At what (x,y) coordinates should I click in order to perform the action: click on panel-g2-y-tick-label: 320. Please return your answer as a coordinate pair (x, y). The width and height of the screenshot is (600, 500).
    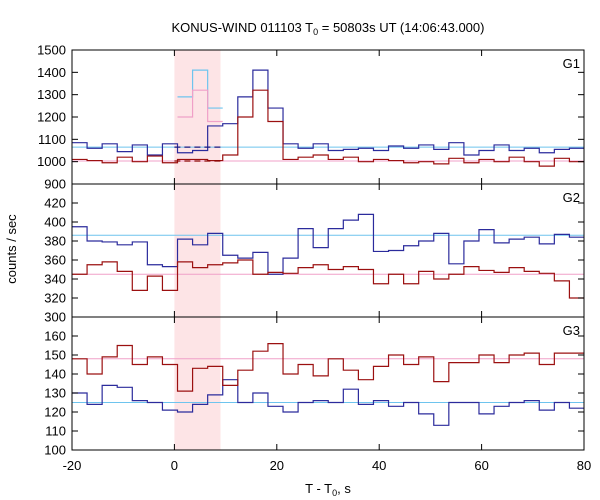
    Looking at the image, I should click on (55, 298).